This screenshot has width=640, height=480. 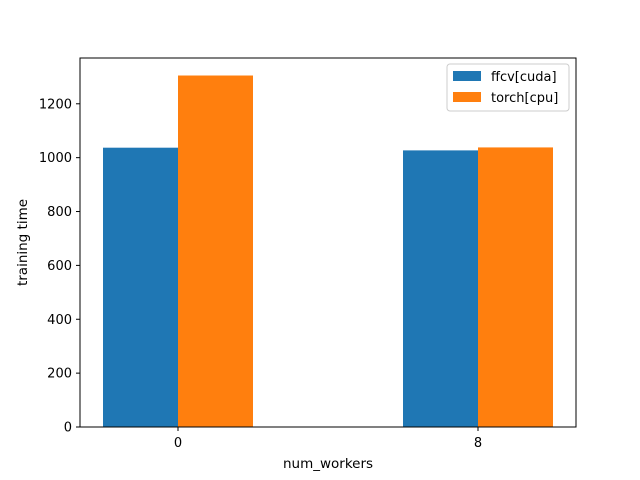 What do you see at coordinates (524, 77) in the screenshot?
I see `legend-label: ffcv[cuda]` at bounding box center [524, 77].